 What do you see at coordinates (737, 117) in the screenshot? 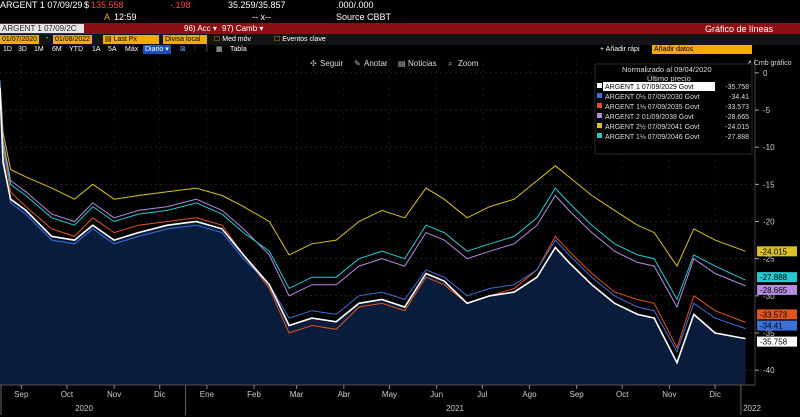
I see `legend-item-value: -28.665` at bounding box center [737, 117].